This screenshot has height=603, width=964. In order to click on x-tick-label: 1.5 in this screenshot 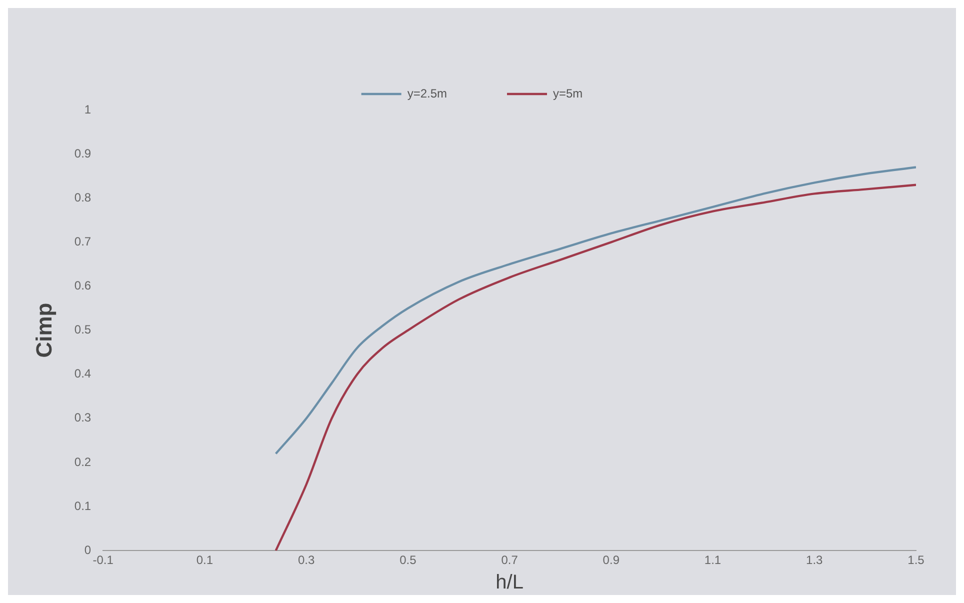, I will do `click(916, 560)`.